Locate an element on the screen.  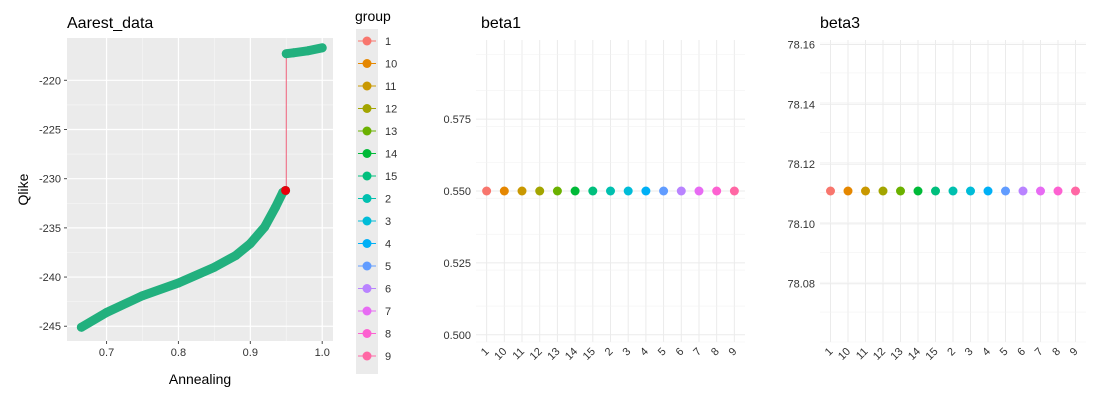
x-tick-label: 2 is located at coordinates (951, 352).